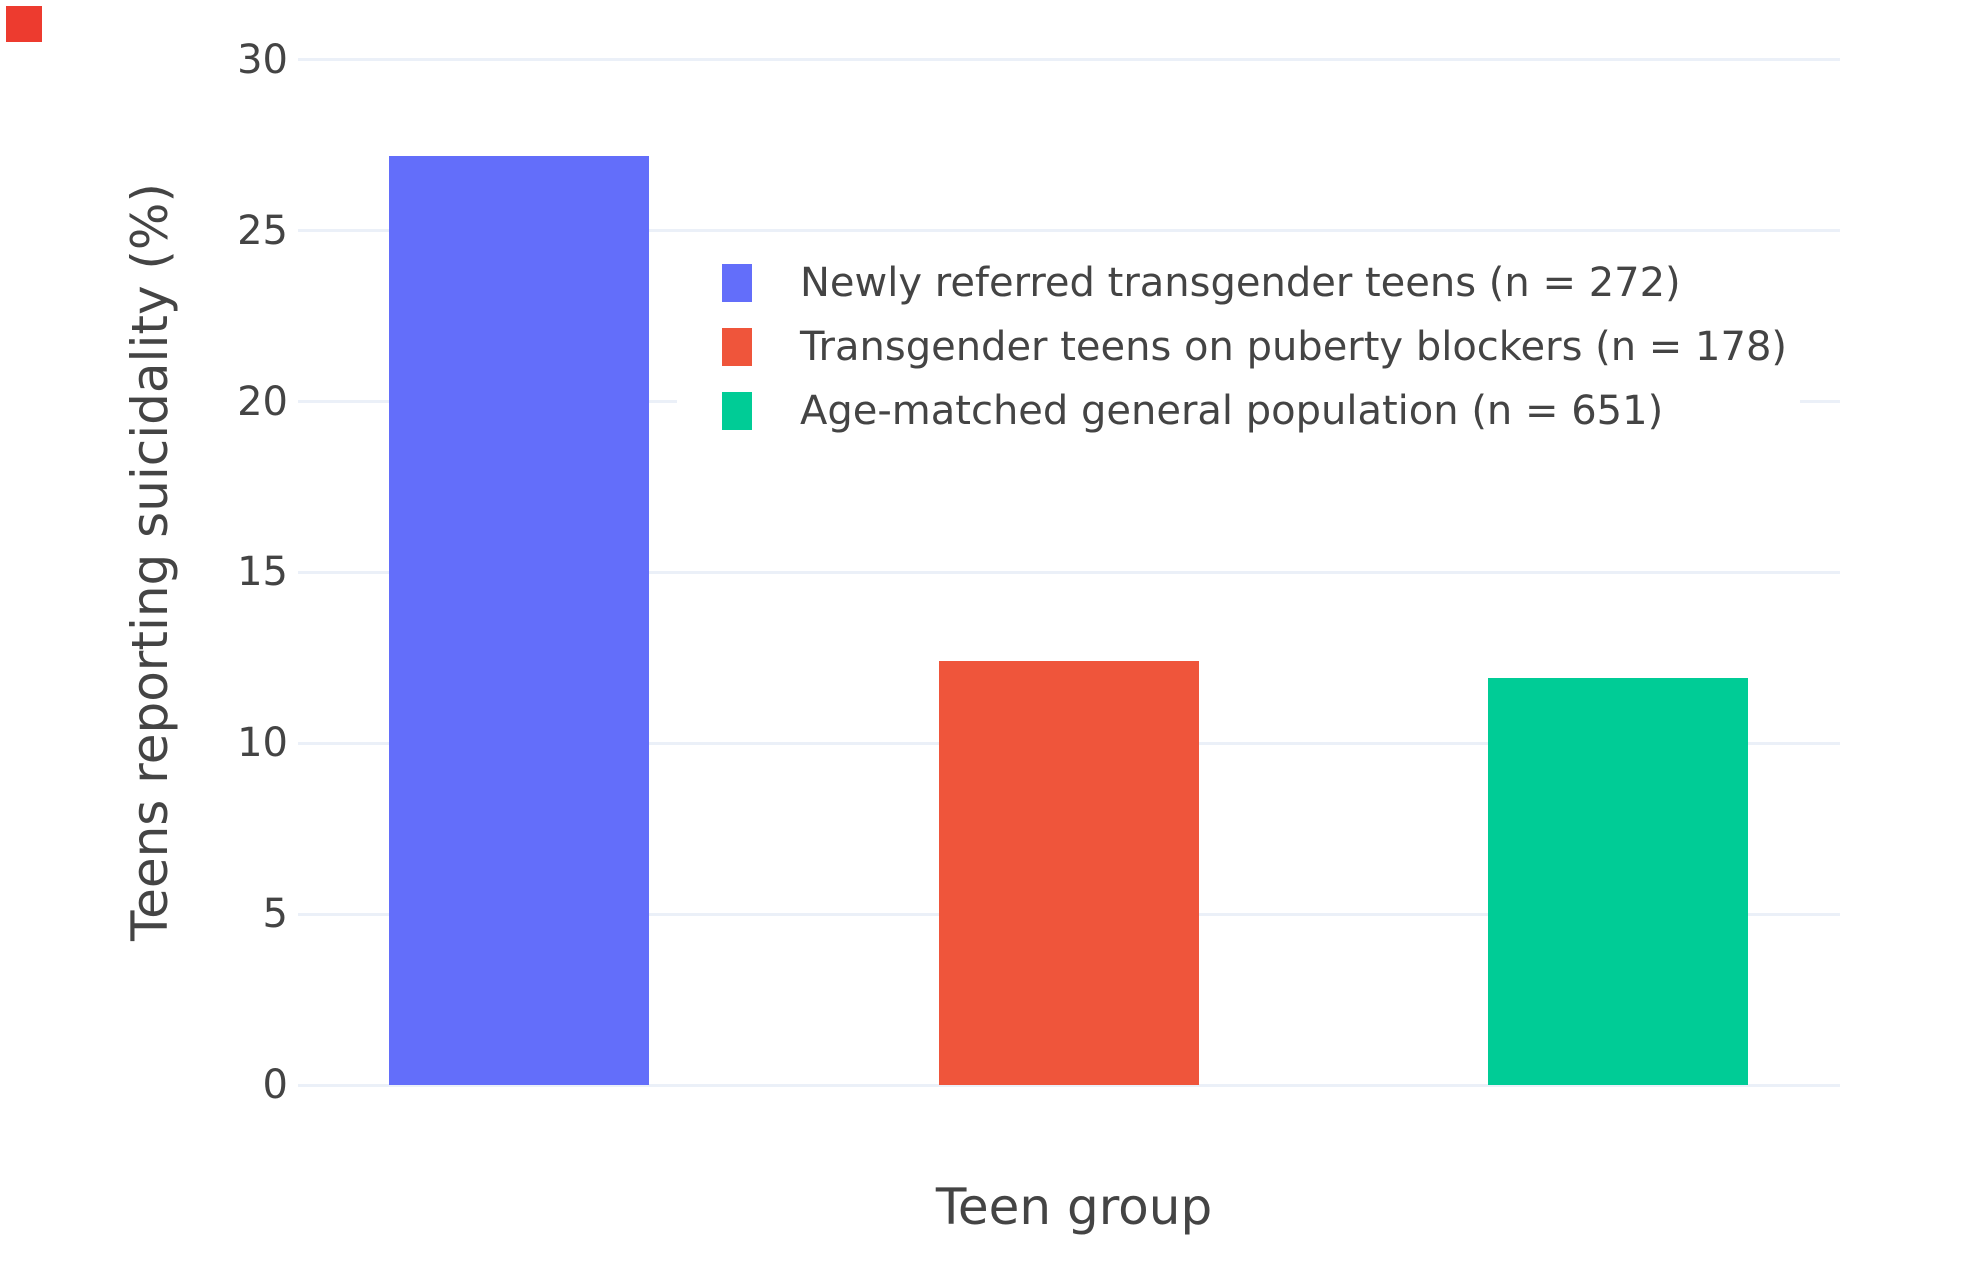 This screenshot has height=1269, width=1987. What do you see at coordinates (1074, 1207) in the screenshot?
I see `x-axis-title: Teen group` at bounding box center [1074, 1207].